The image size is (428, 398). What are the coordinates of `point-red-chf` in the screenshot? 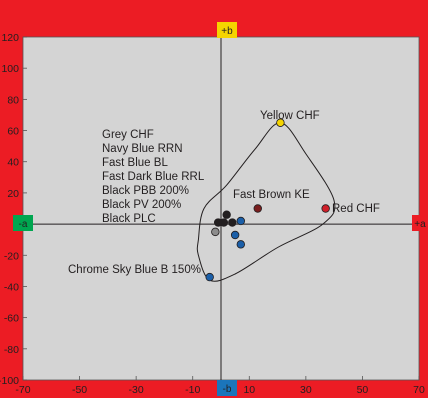 It's located at (325, 208).